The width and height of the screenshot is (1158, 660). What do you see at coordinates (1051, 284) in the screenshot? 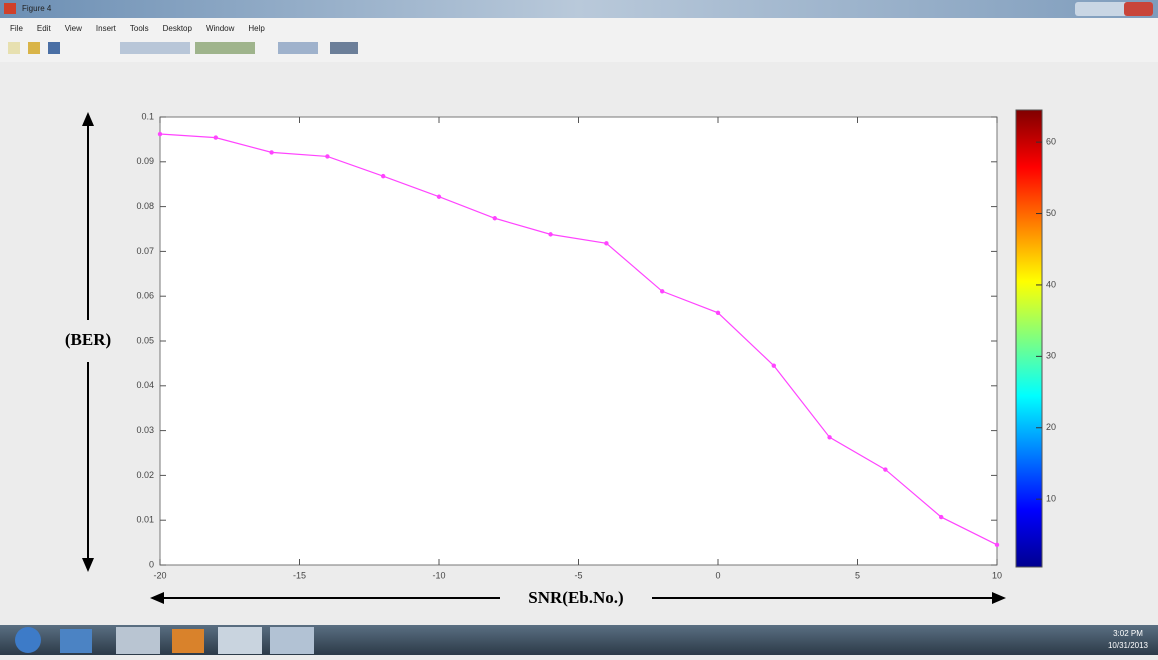
I see `colorbar-tick-label: 40` at bounding box center [1051, 284].